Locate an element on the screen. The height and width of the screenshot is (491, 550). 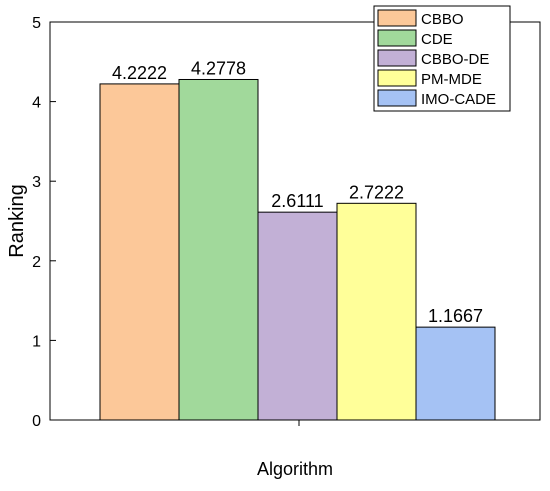
bar-value-label: 2.7222 is located at coordinates (376, 192).